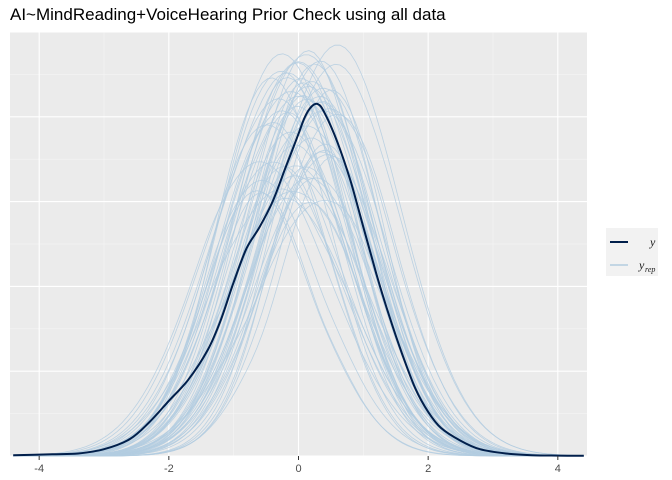 The height and width of the screenshot is (480, 672). I want to click on legend-background, so click(632, 252).